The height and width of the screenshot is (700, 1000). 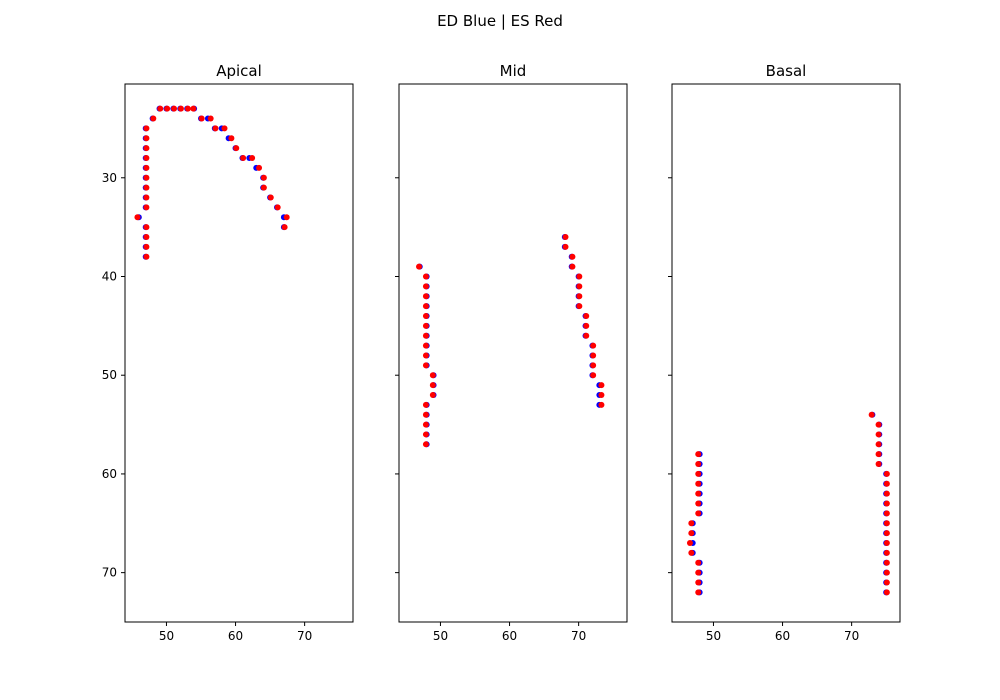 I want to click on y-tick-label: 40, so click(x=109, y=276).